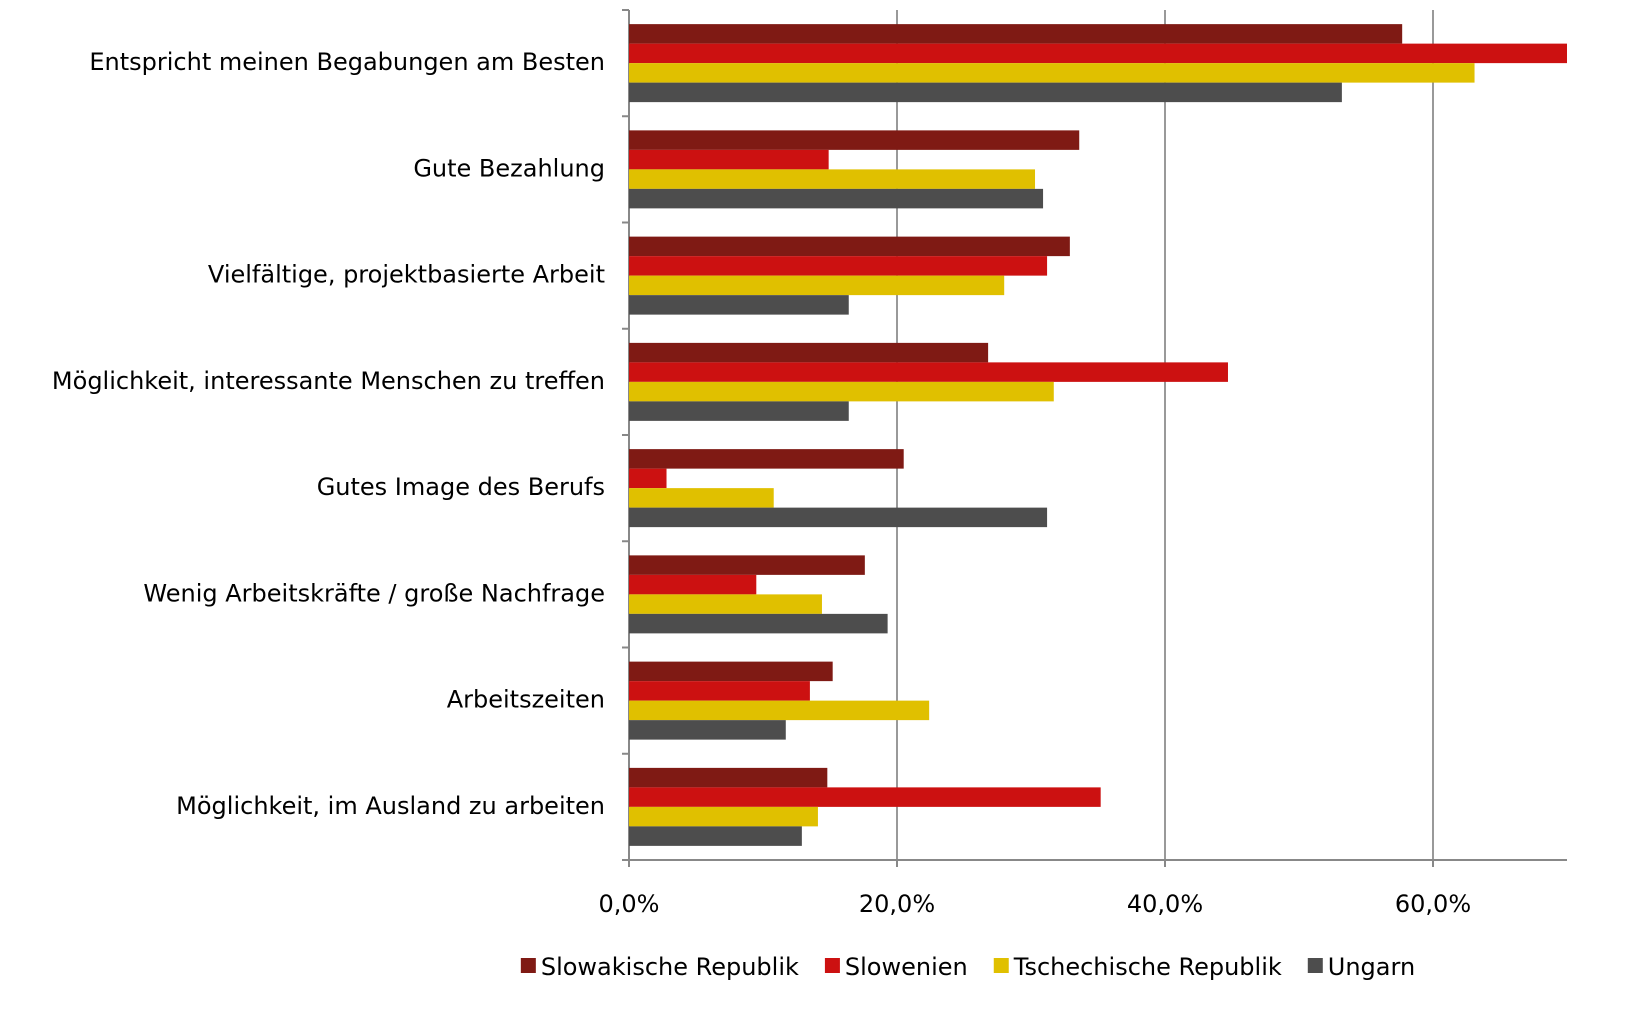 The image size is (1629, 1021). I want to click on y-tick-label: Möglichkeit, im Ausland zu arbeiten, so click(390, 806).